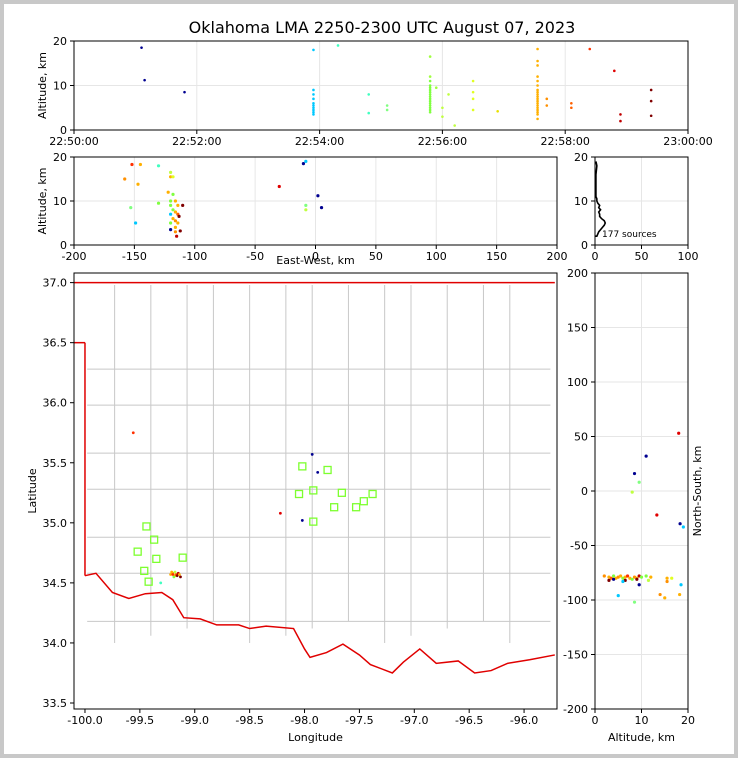  What do you see at coordinates (575, 600) in the screenshot?
I see `ns-y-tick-label: -100` at bounding box center [575, 600].